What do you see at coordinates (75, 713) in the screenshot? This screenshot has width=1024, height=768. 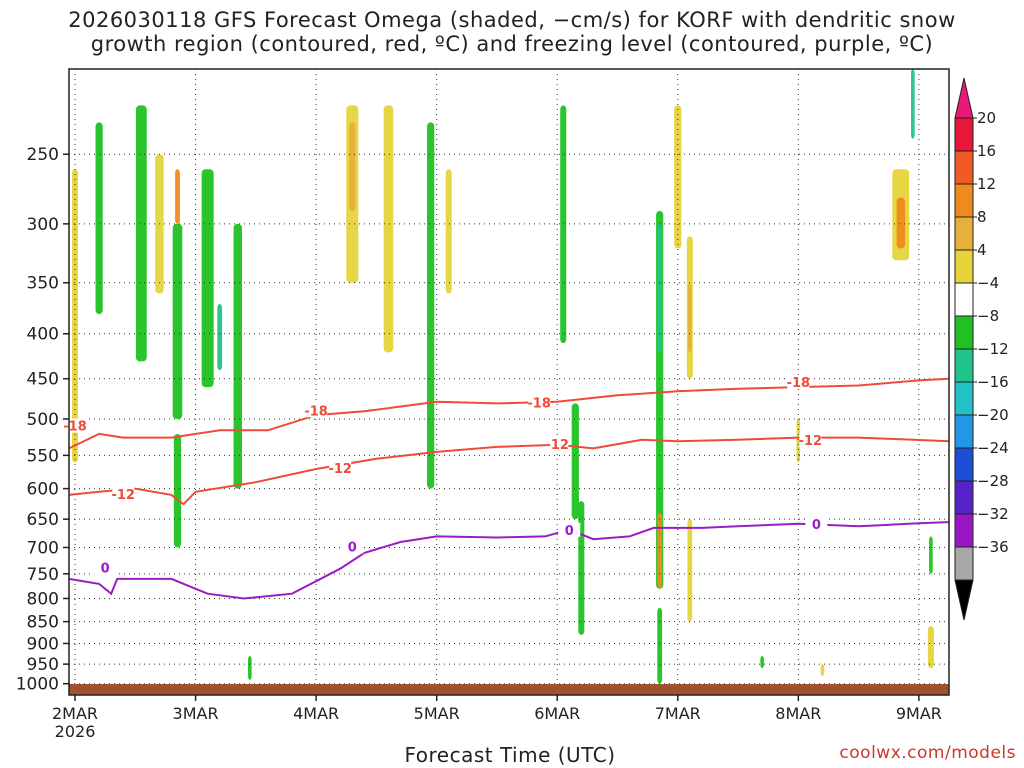 I see `x-tick-label-2MAR: 2MAR` at bounding box center [75, 713].